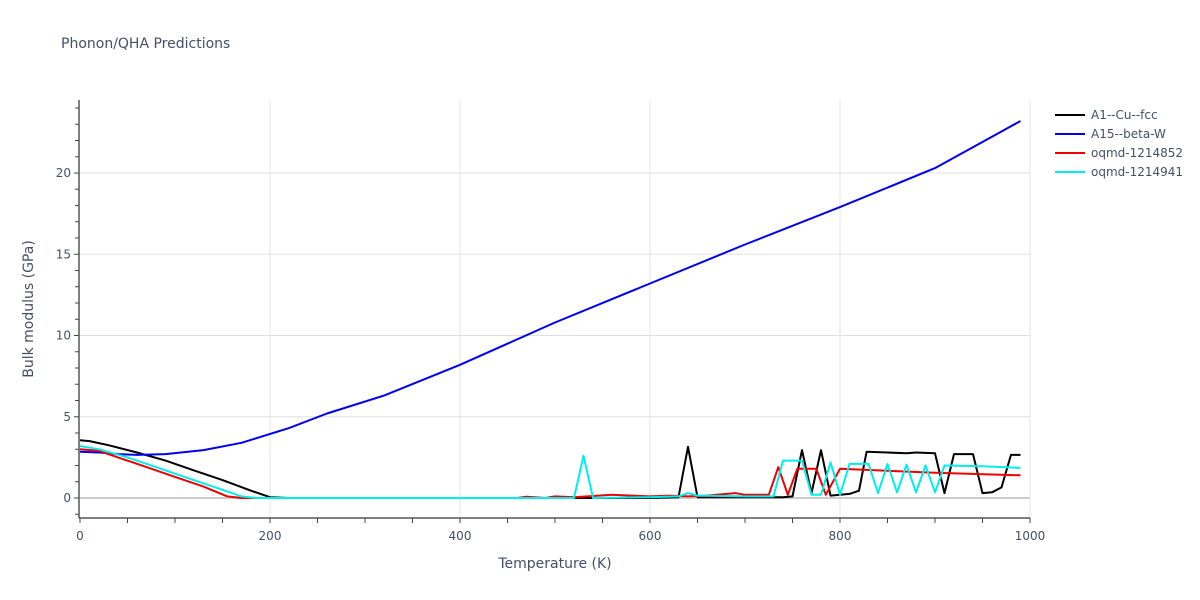  Describe the element at coordinates (67, 498) in the screenshot. I see `y-tick-label: 0` at that location.